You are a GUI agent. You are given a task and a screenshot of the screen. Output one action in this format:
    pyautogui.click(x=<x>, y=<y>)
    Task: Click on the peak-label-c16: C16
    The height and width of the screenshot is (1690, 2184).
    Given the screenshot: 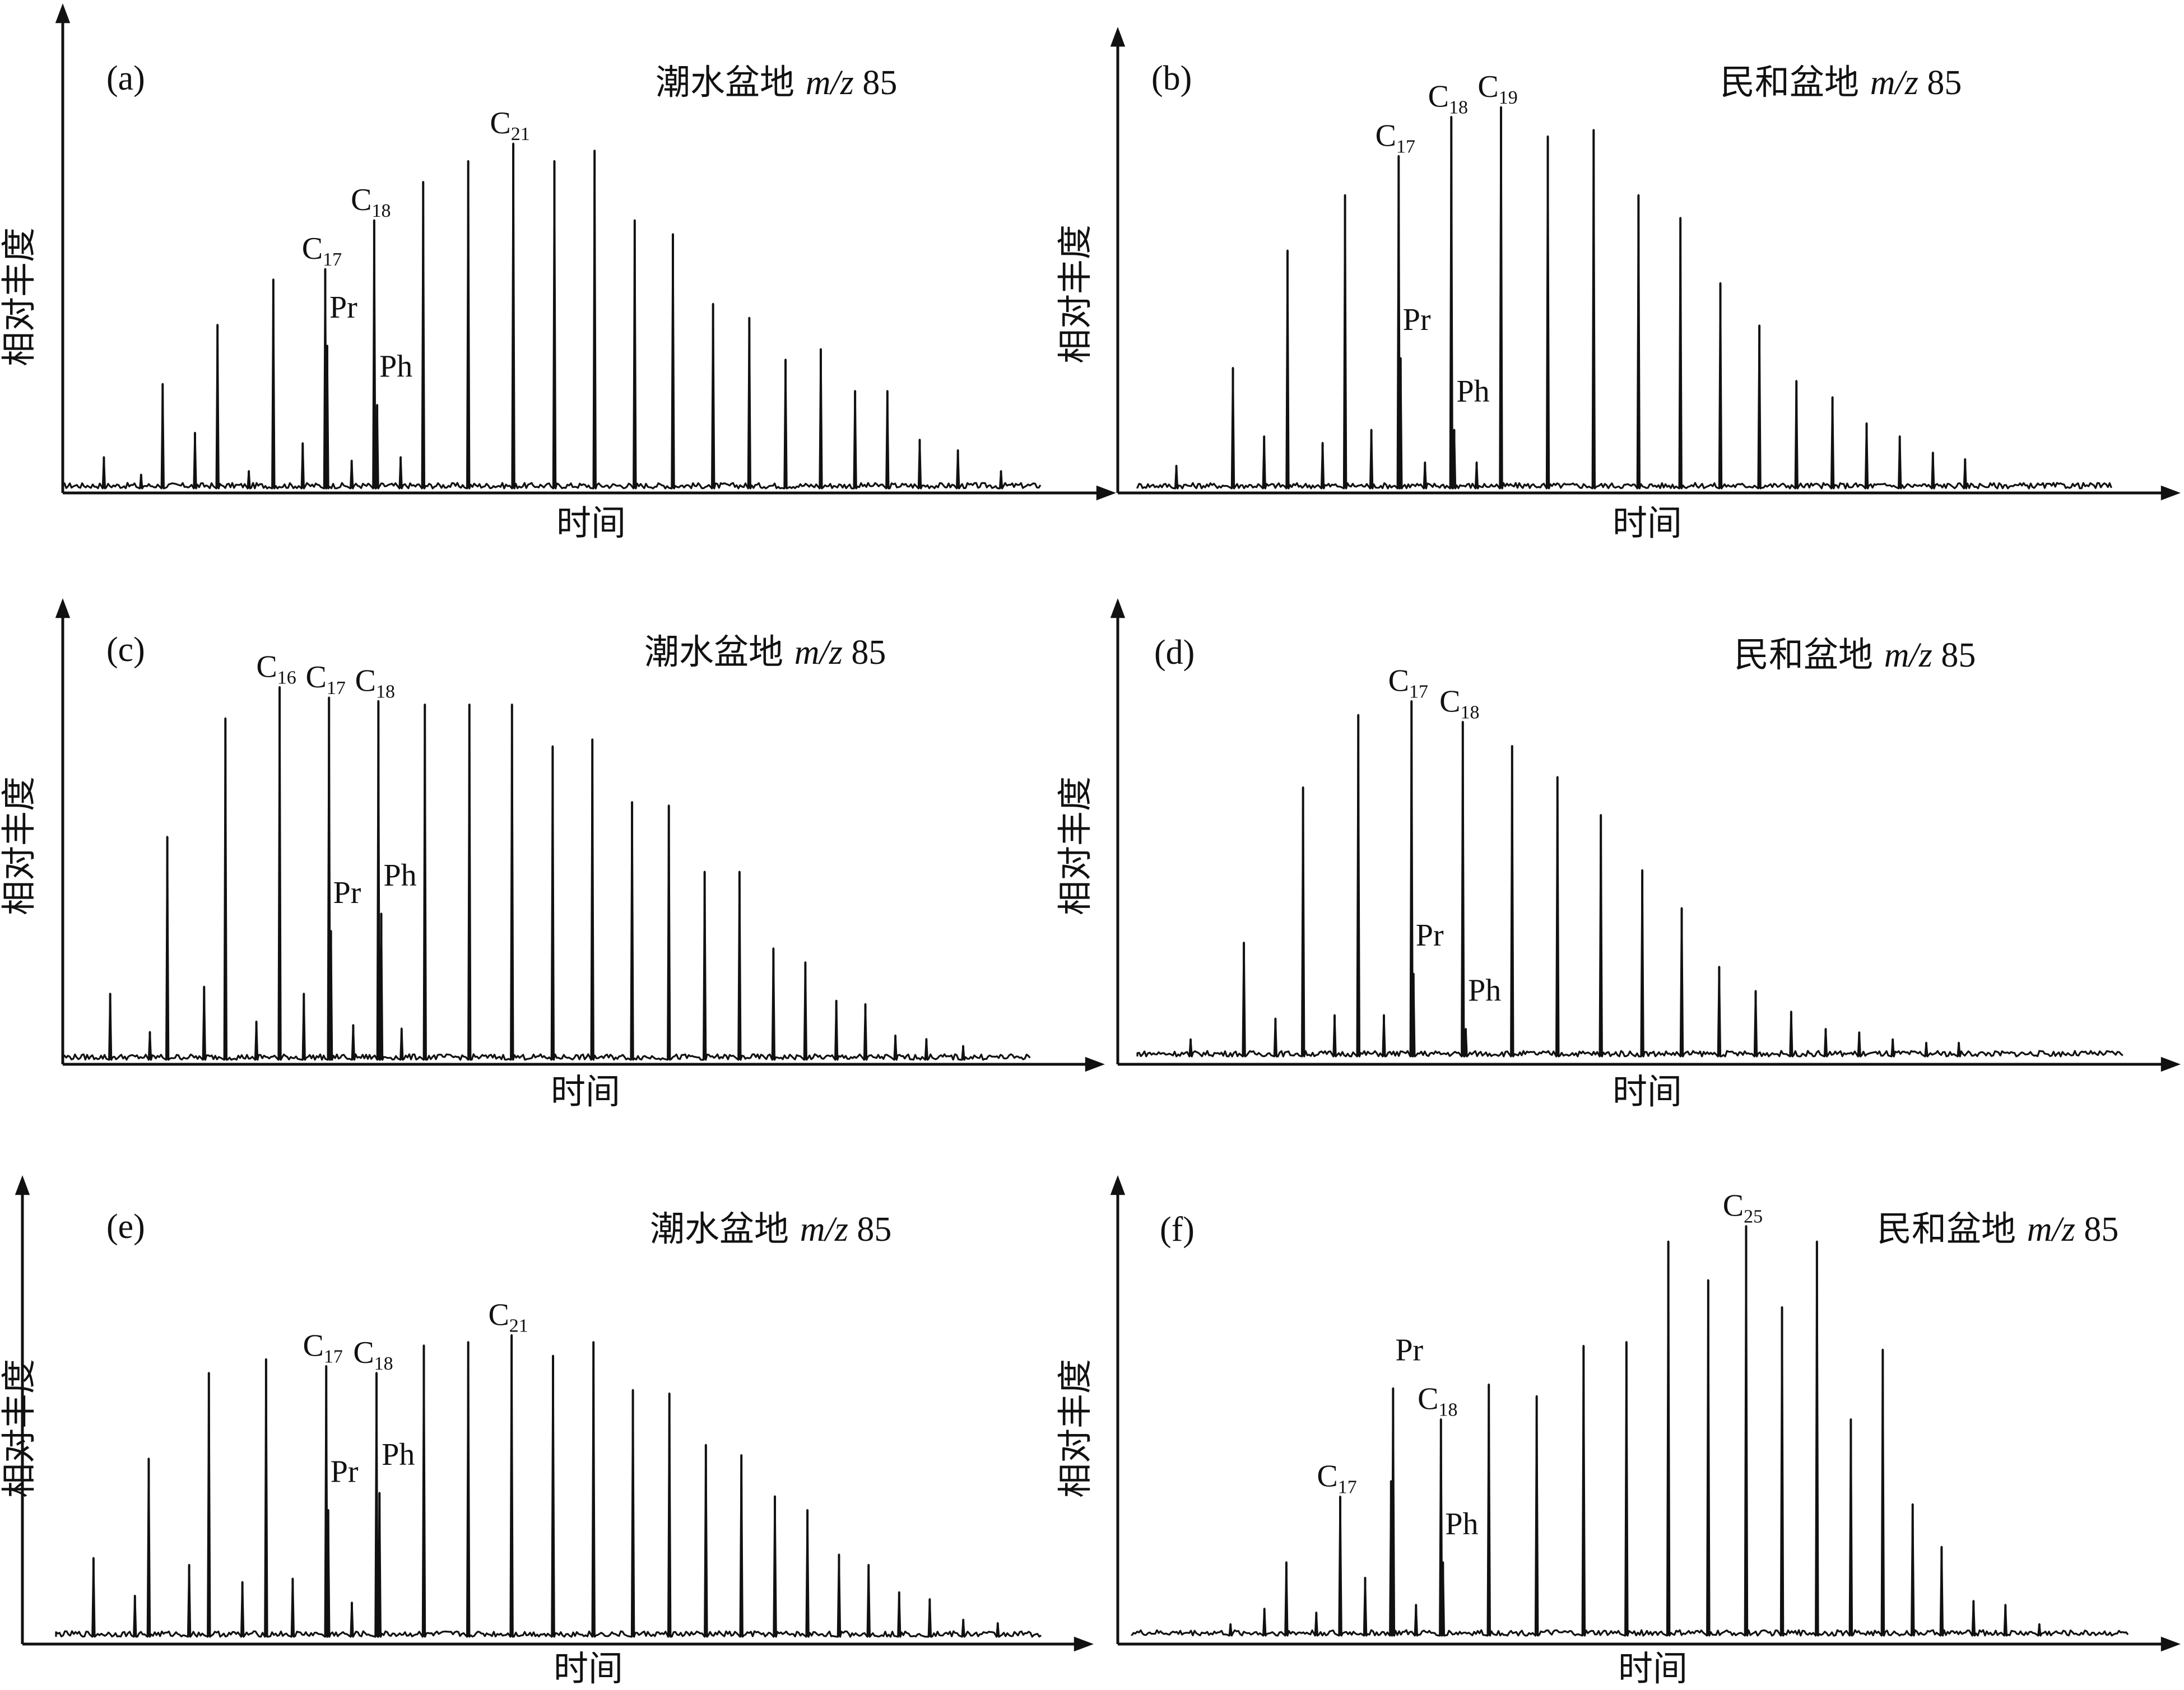 What is the action you would take?
    pyautogui.click(x=276, y=668)
    